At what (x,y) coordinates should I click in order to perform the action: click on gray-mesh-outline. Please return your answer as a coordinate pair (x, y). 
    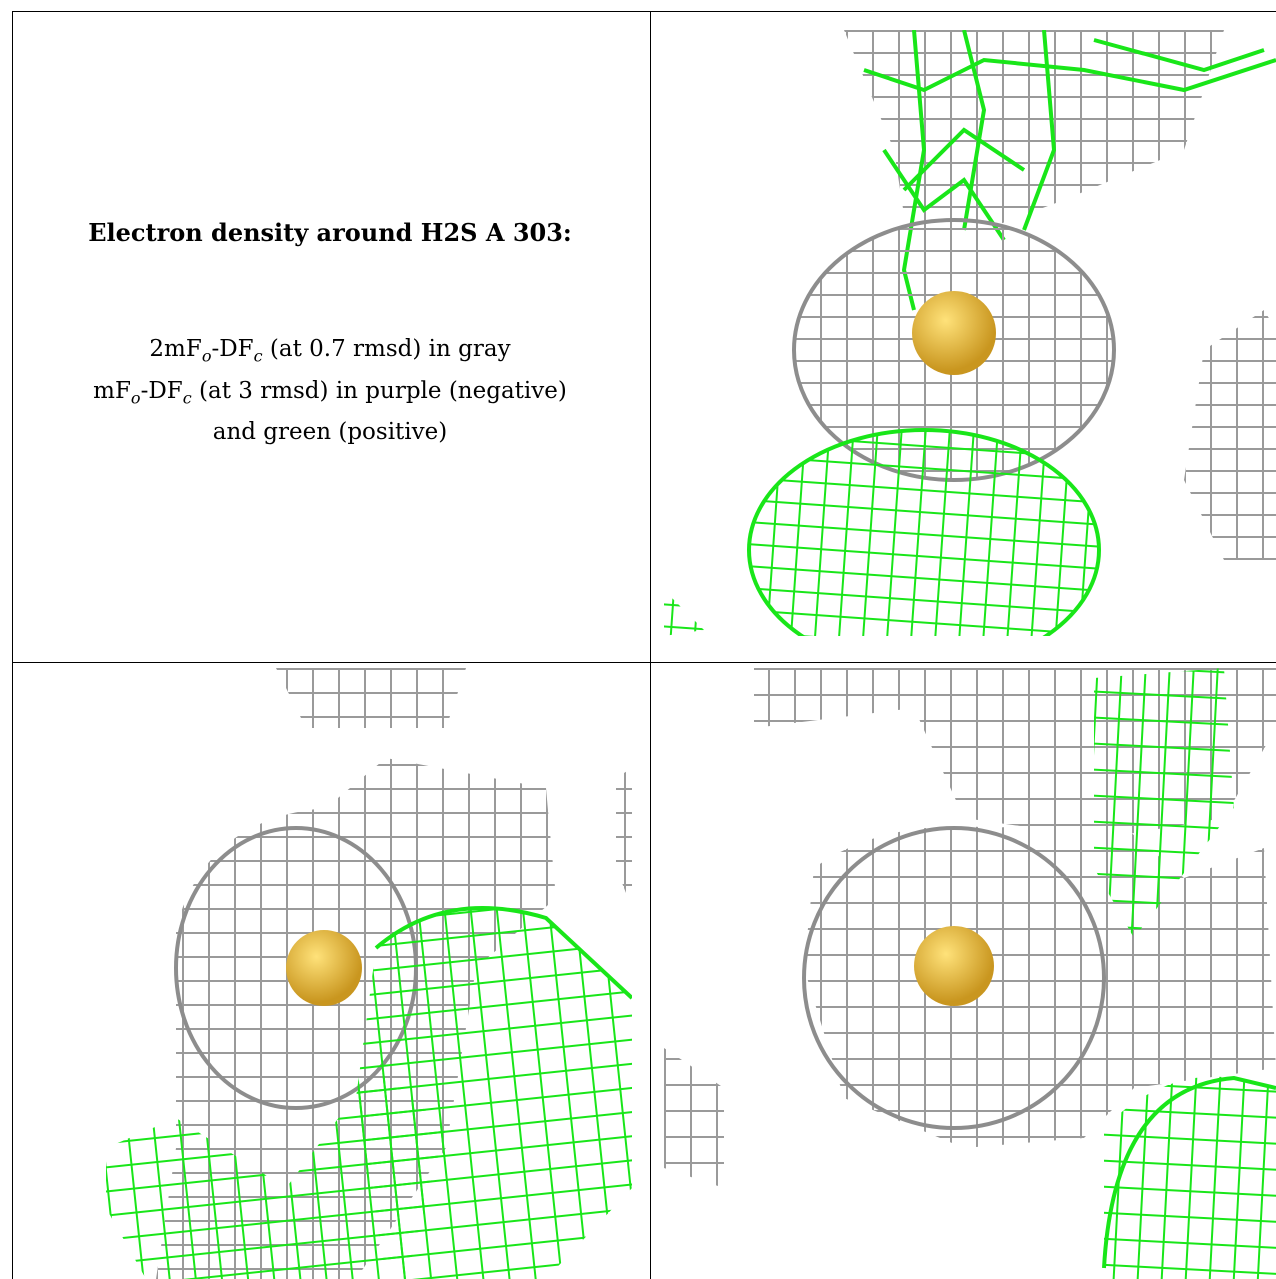
    Looking at the image, I should click on (954, 978).